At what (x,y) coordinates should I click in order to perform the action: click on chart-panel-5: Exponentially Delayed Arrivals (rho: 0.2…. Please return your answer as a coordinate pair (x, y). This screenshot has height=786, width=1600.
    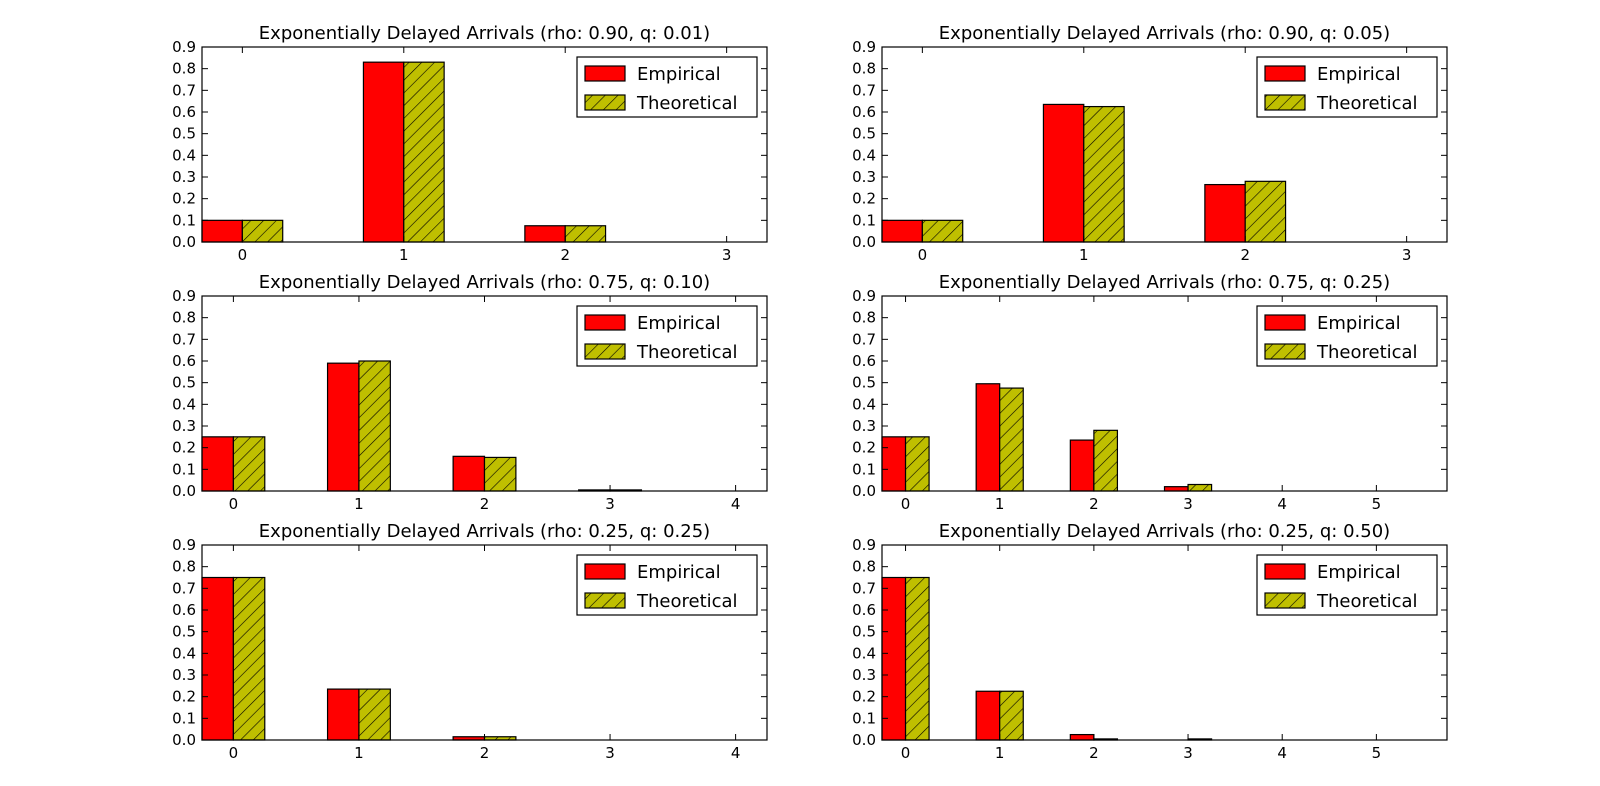
    Looking at the image, I should click on (470, 641).